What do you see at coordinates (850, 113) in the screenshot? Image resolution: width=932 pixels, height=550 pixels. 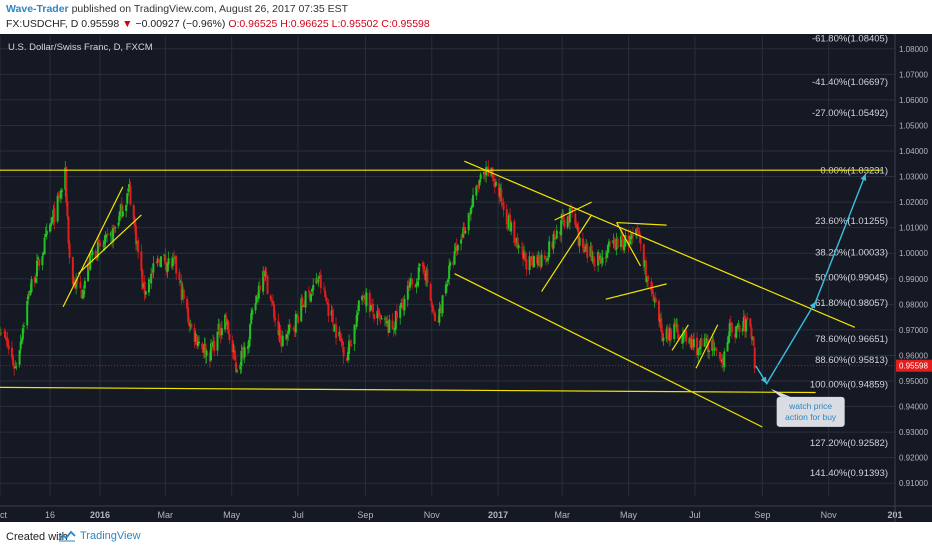 I see `fib-level-label: -27.00%(1.05492)` at bounding box center [850, 113].